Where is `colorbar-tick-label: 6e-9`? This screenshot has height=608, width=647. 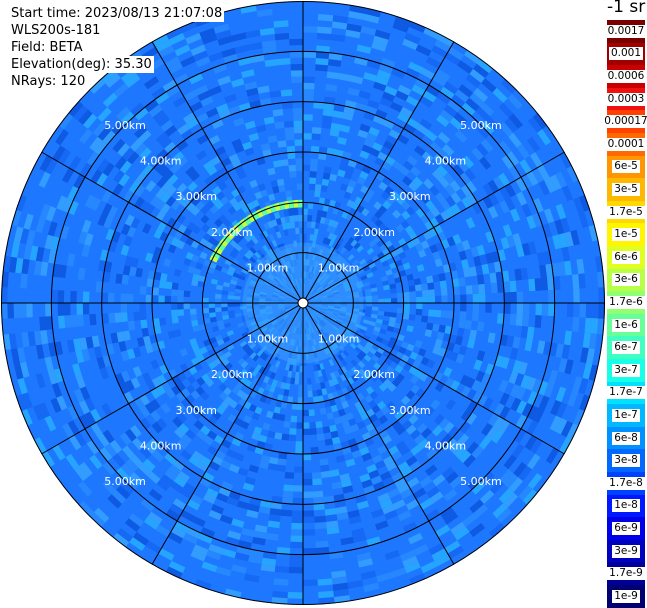
colorbar-tick-label: 6e-9 is located at coordinates (626, 528).